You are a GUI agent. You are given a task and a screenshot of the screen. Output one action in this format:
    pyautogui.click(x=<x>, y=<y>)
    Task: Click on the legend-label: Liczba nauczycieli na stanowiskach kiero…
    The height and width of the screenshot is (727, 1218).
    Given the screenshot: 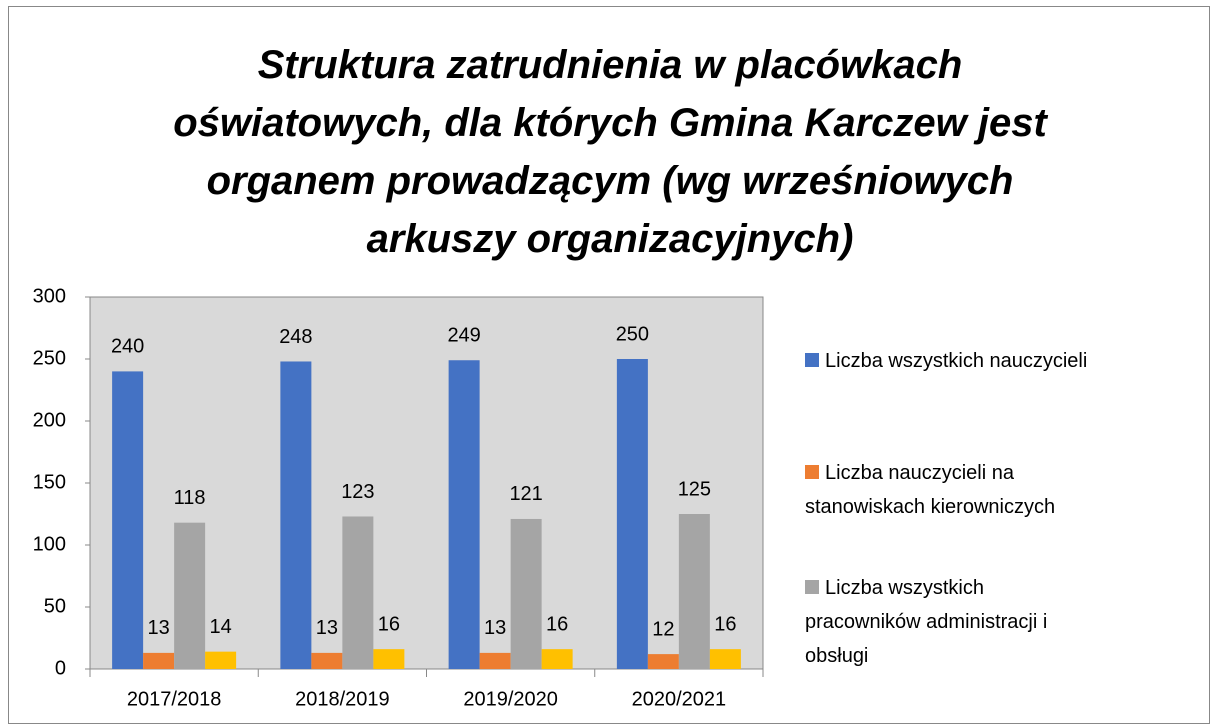 What is the action you would take?
    pyautogui.click(x=930, y=490)
    